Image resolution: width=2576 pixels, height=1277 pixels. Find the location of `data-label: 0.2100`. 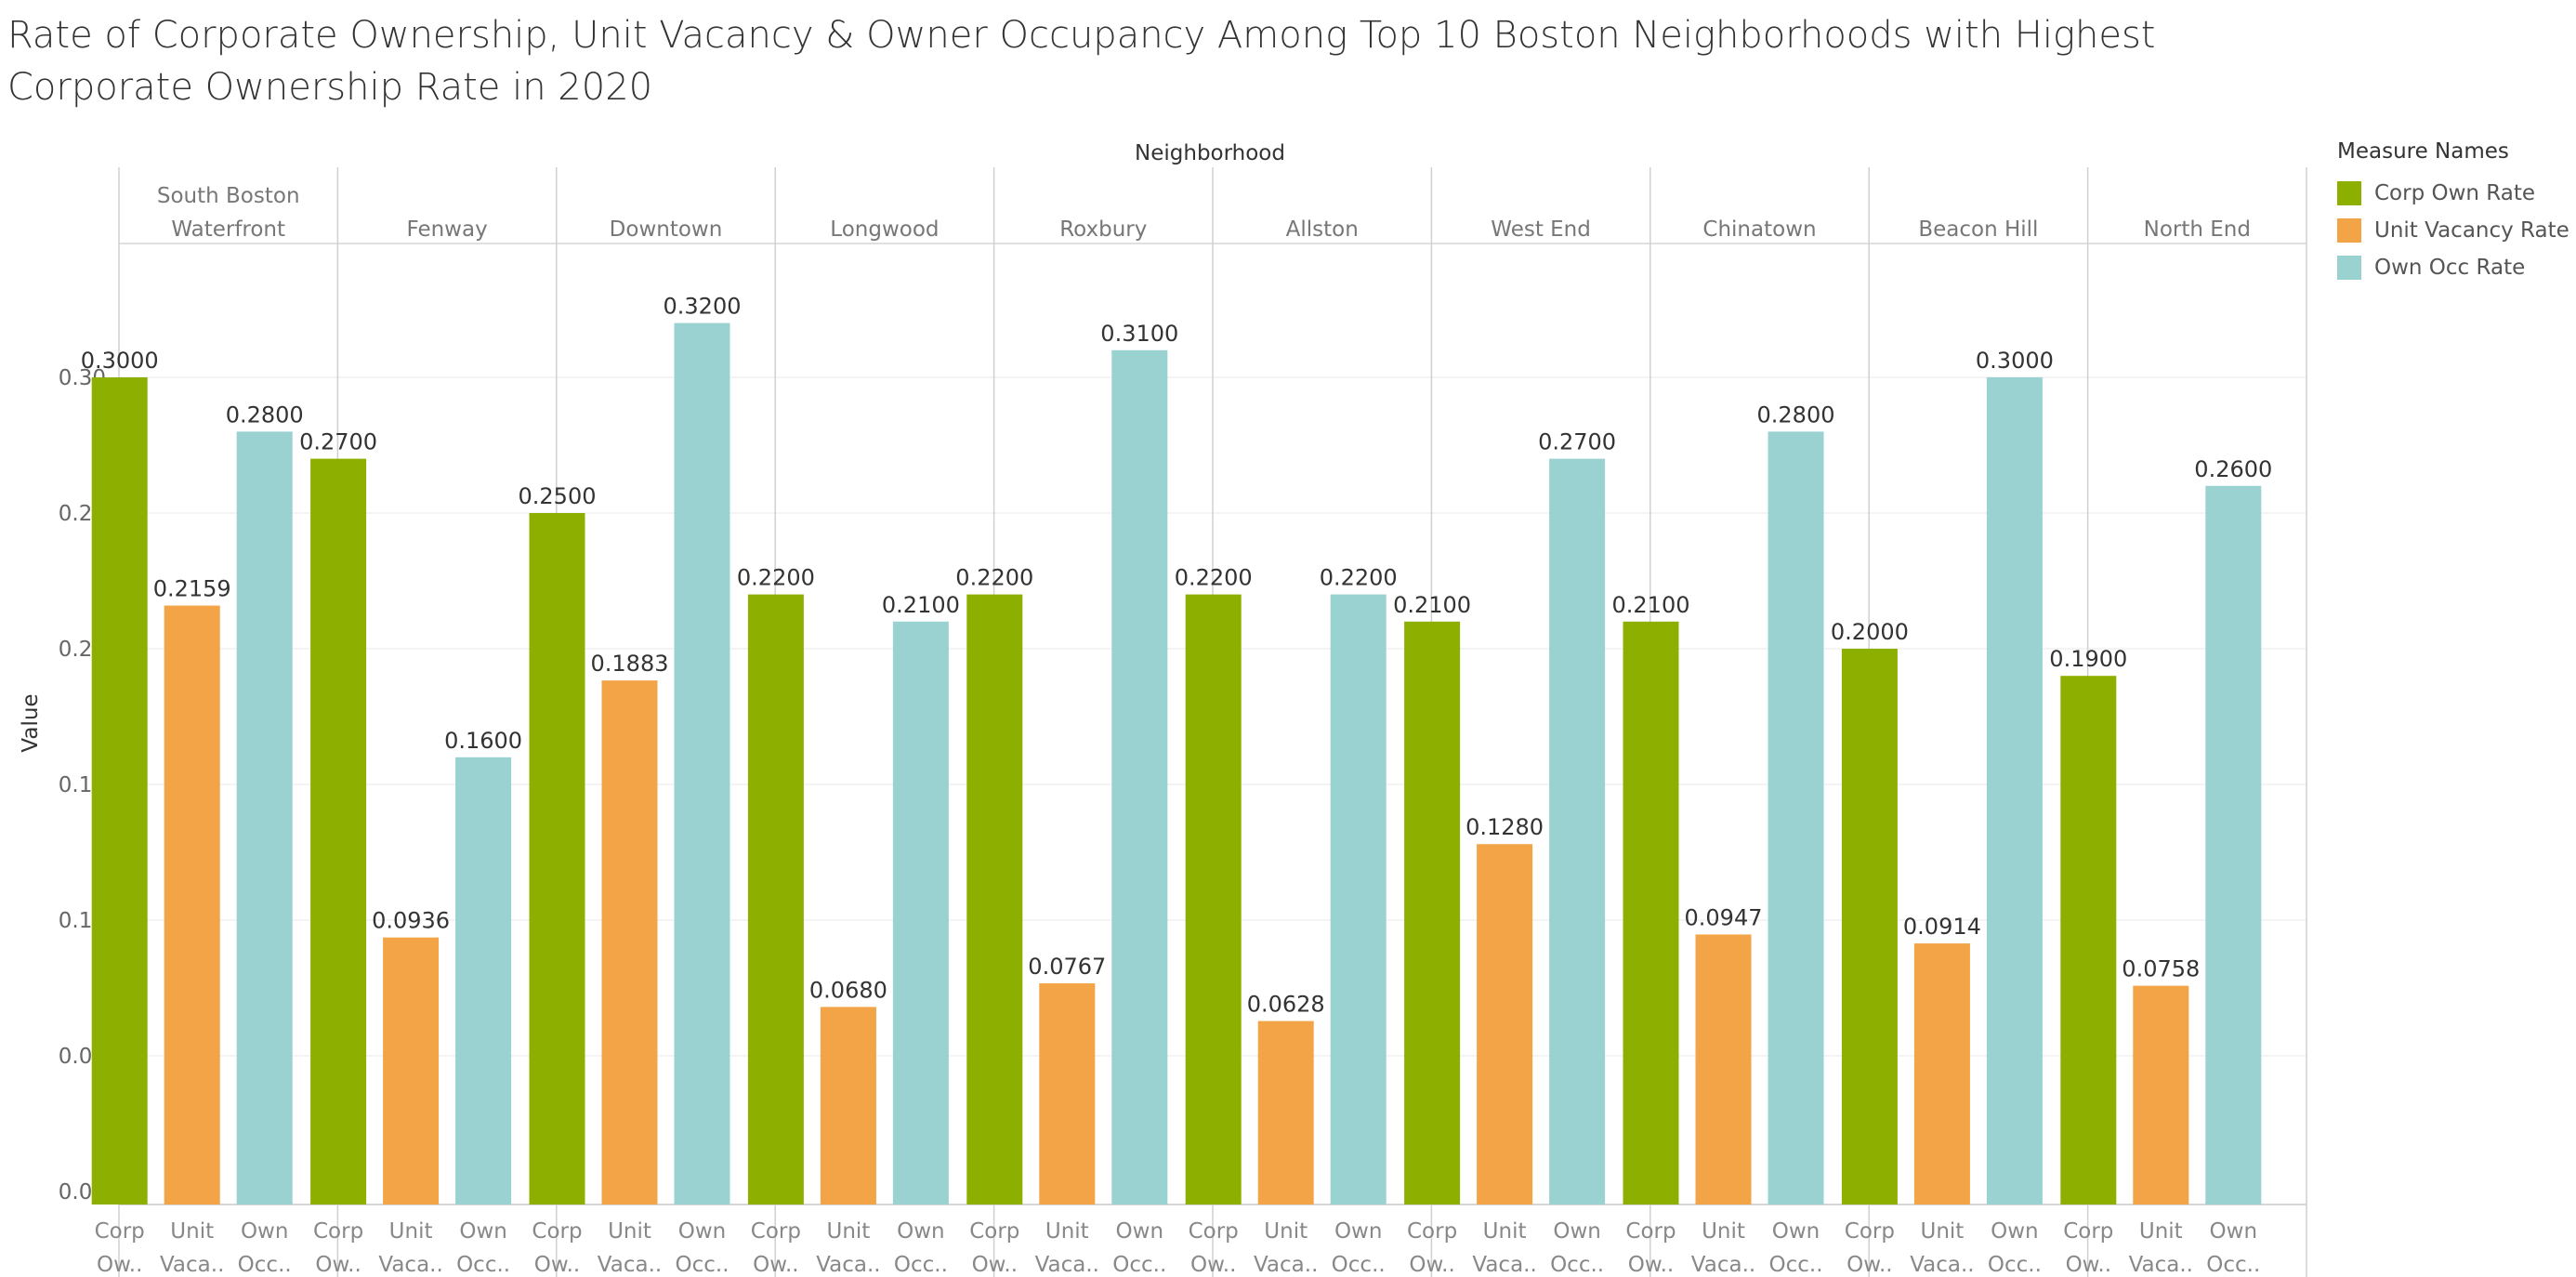

data-label: 0.2100 is located at coordinates (1432, 605).